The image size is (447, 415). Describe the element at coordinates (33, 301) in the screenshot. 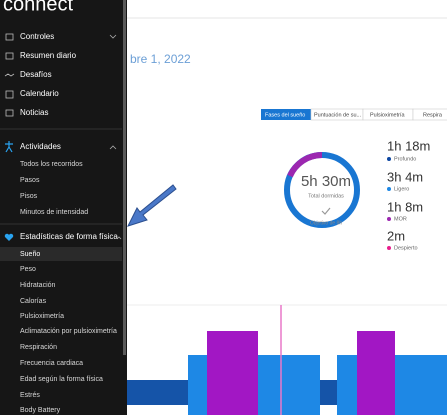

I see `nav-subitem: Calorías` at that location.